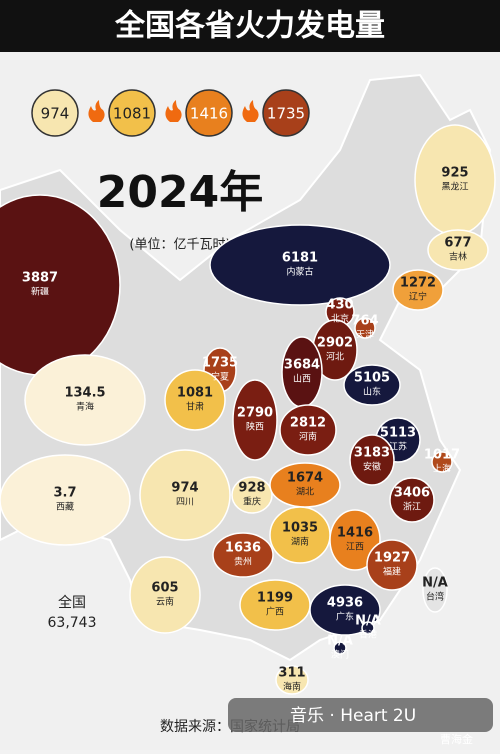  I want to click on province-name: 台湾, so click(435, 597).